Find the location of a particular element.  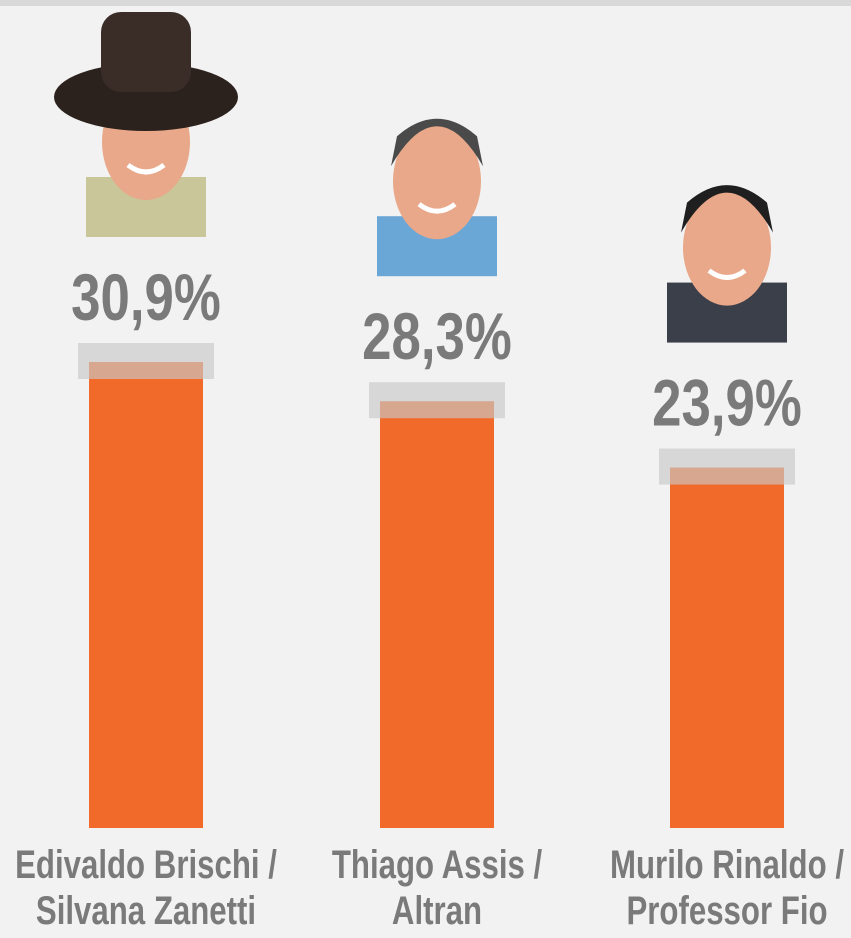

value-label: 28,3% is located at coordinates (437, 337).